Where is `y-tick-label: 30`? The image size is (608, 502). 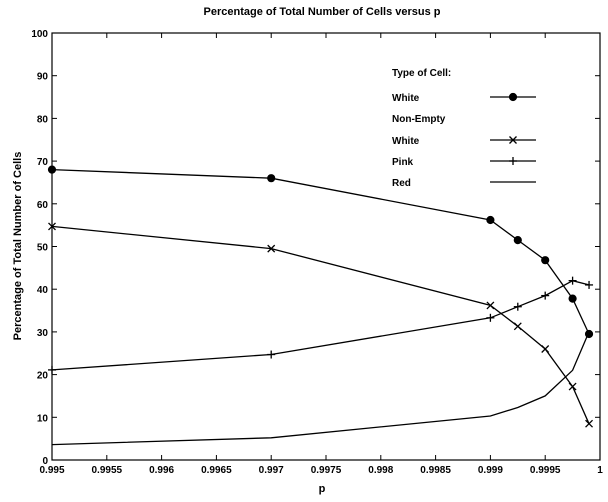
y-tick-label: 30 is located at coordinates (43, 333).